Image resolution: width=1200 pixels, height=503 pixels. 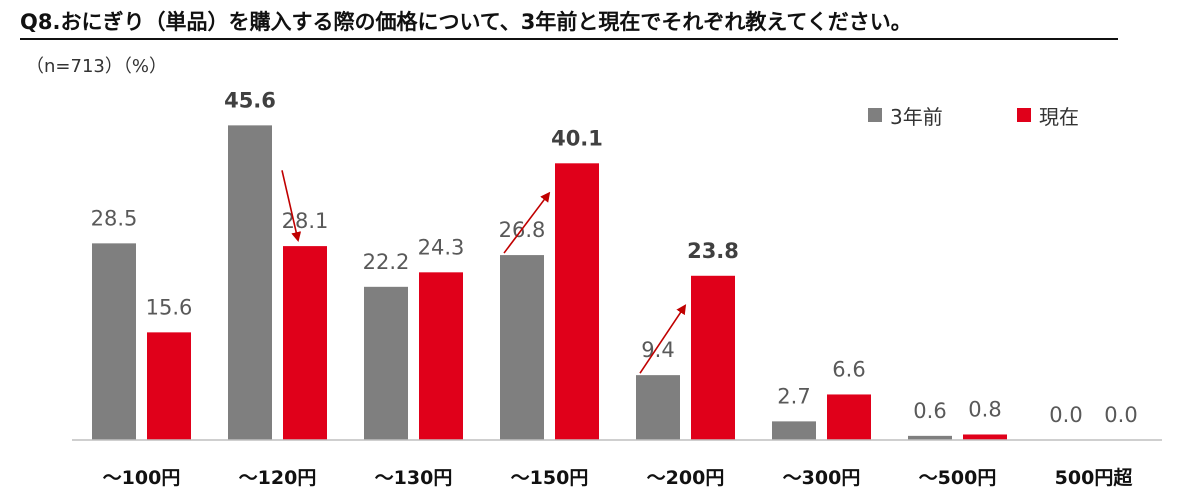 What do you see at coordinates (96, 66) in the screenshot?
I see `chart-subtitle: （n=713）（%）` at bounding box center [96, 66].